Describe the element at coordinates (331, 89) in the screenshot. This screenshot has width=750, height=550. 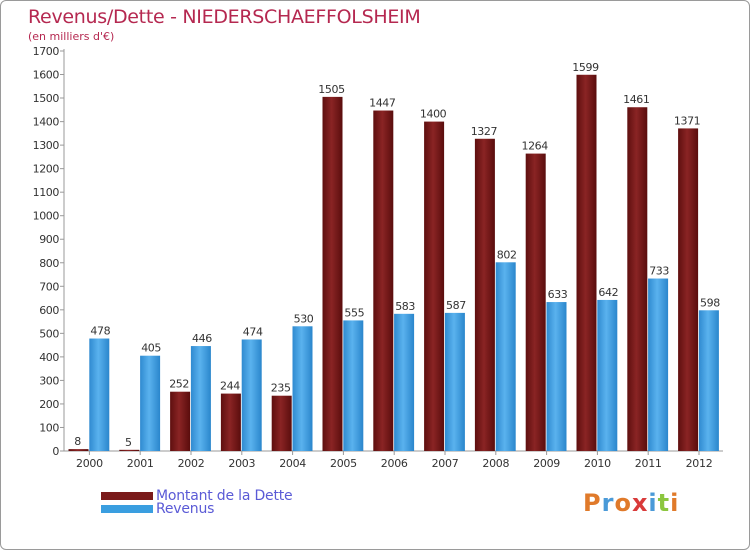
I see `debt-value-label: 1505` at that location.